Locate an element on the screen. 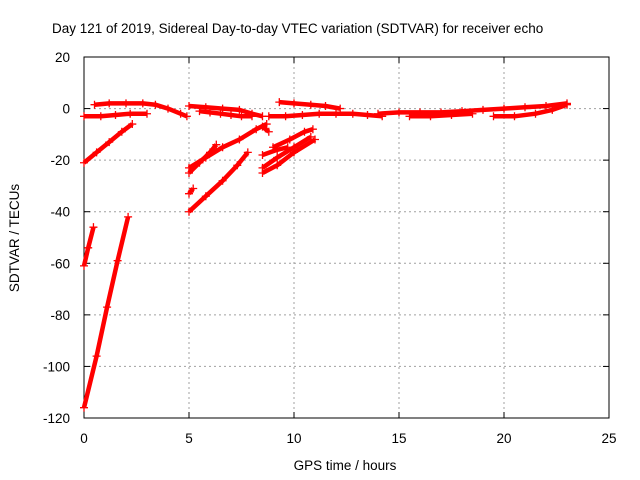  y-tick-label: 0 is located at coordinates (66, 109).